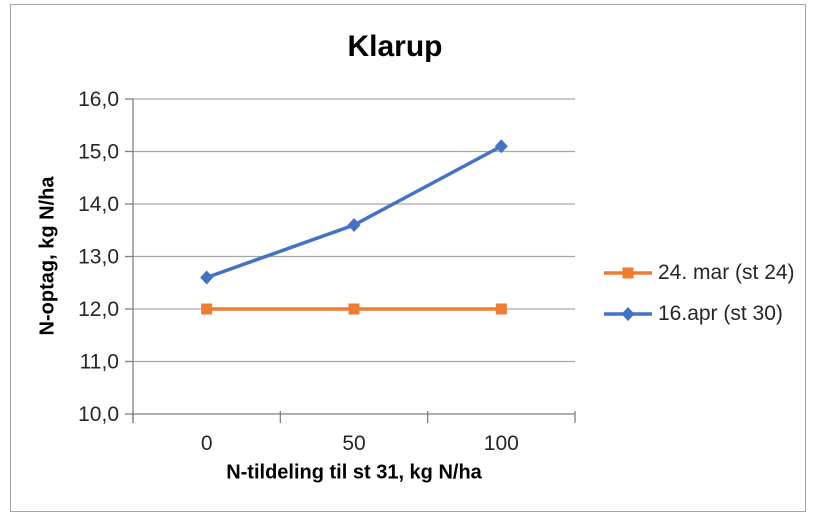  Describe the element at coordinates (353, 443) in the screenshot. I see `x-tick-label: 50` at that location.